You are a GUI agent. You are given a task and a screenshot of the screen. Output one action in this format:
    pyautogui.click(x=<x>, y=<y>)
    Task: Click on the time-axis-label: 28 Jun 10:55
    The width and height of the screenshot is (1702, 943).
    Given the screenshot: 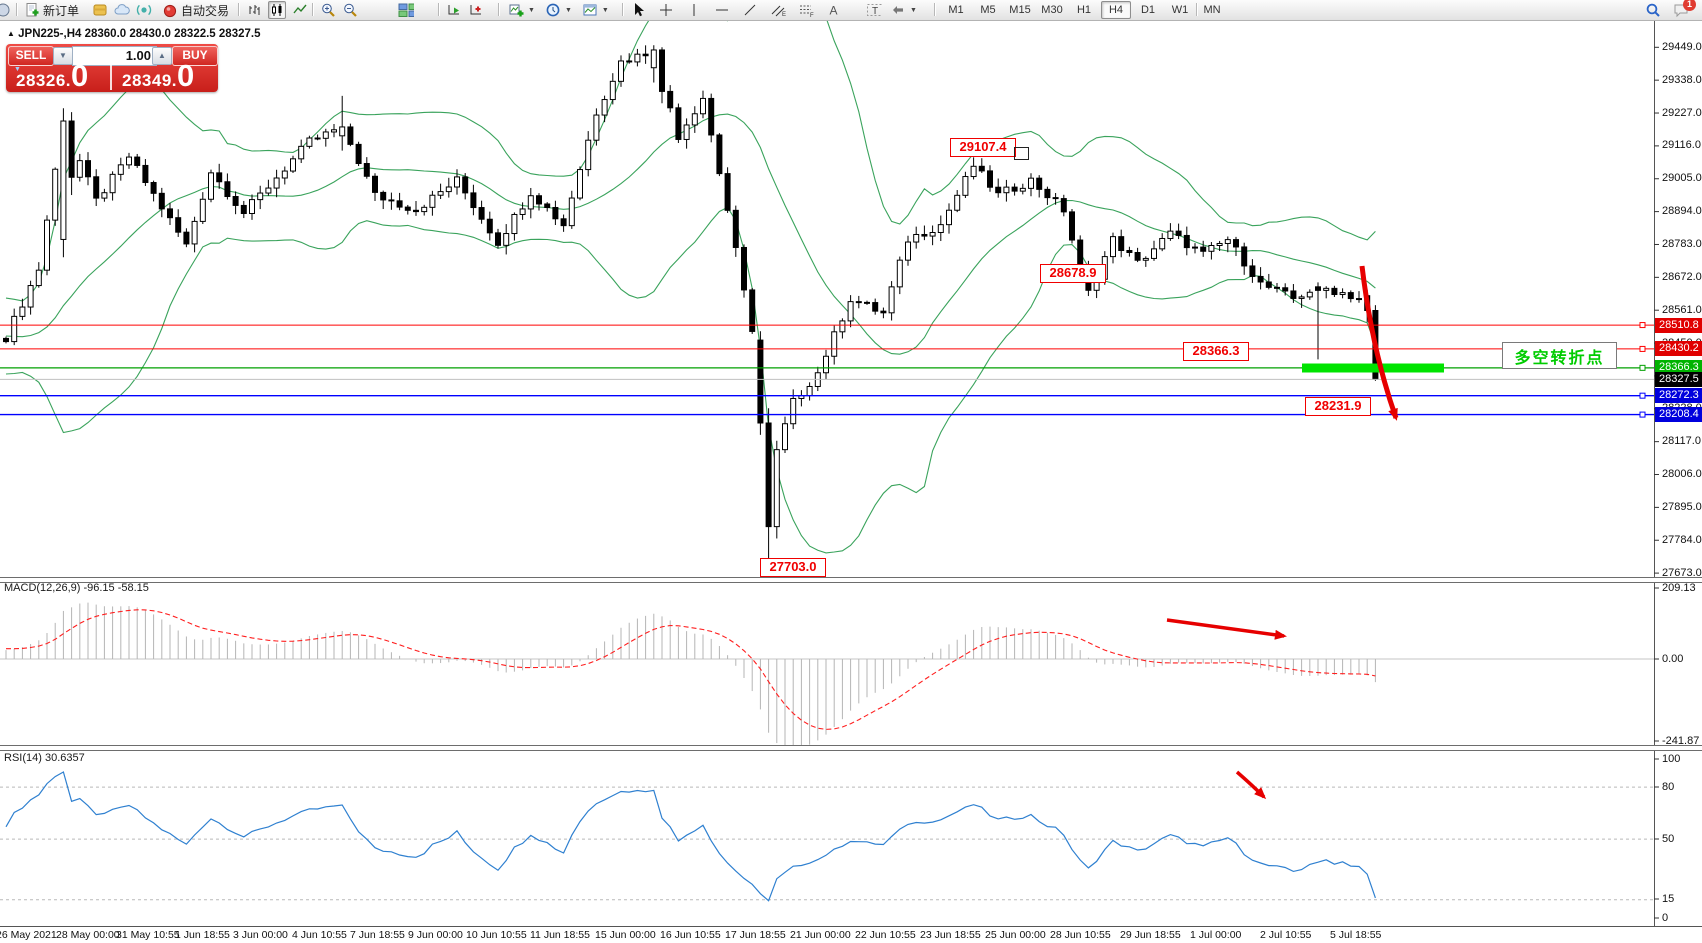 What is the action you would take?
    pyautogui.click(x=1080, y=935)
    